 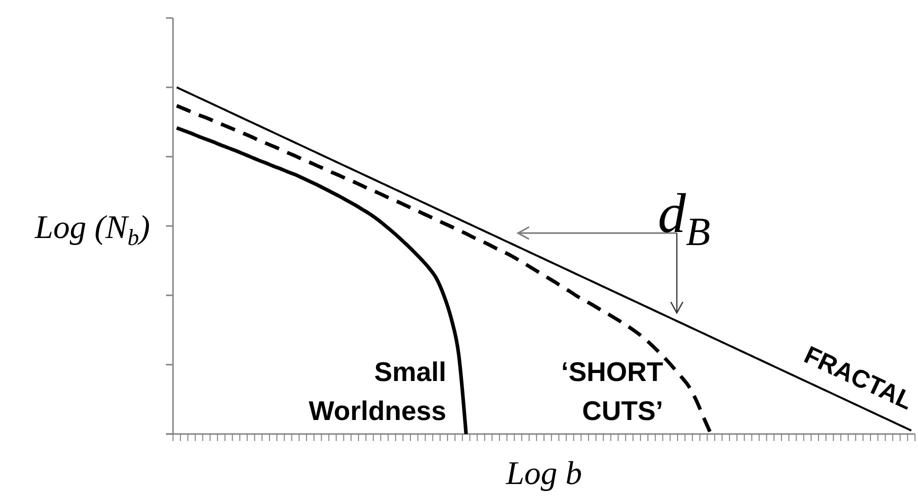 I want to click on series-label: ‘SHORT CUTS’, so click(x=612, y=391).